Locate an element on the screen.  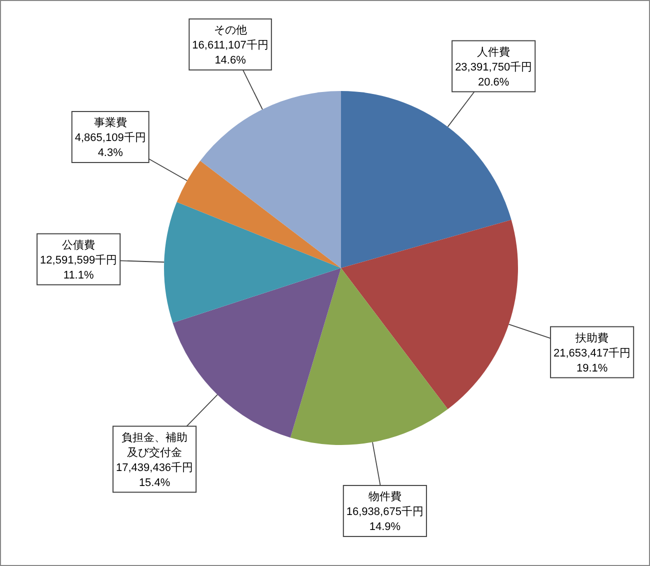
slice-label: その他 is located at coordinates (230, 30).